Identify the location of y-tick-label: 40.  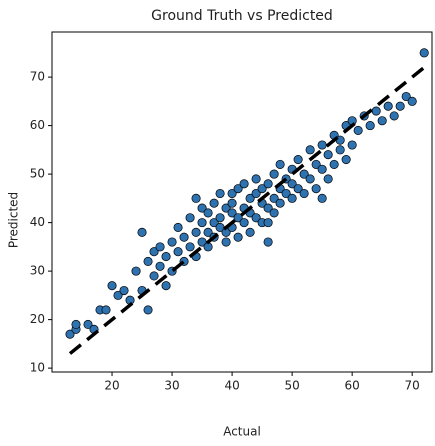
(37, 222).